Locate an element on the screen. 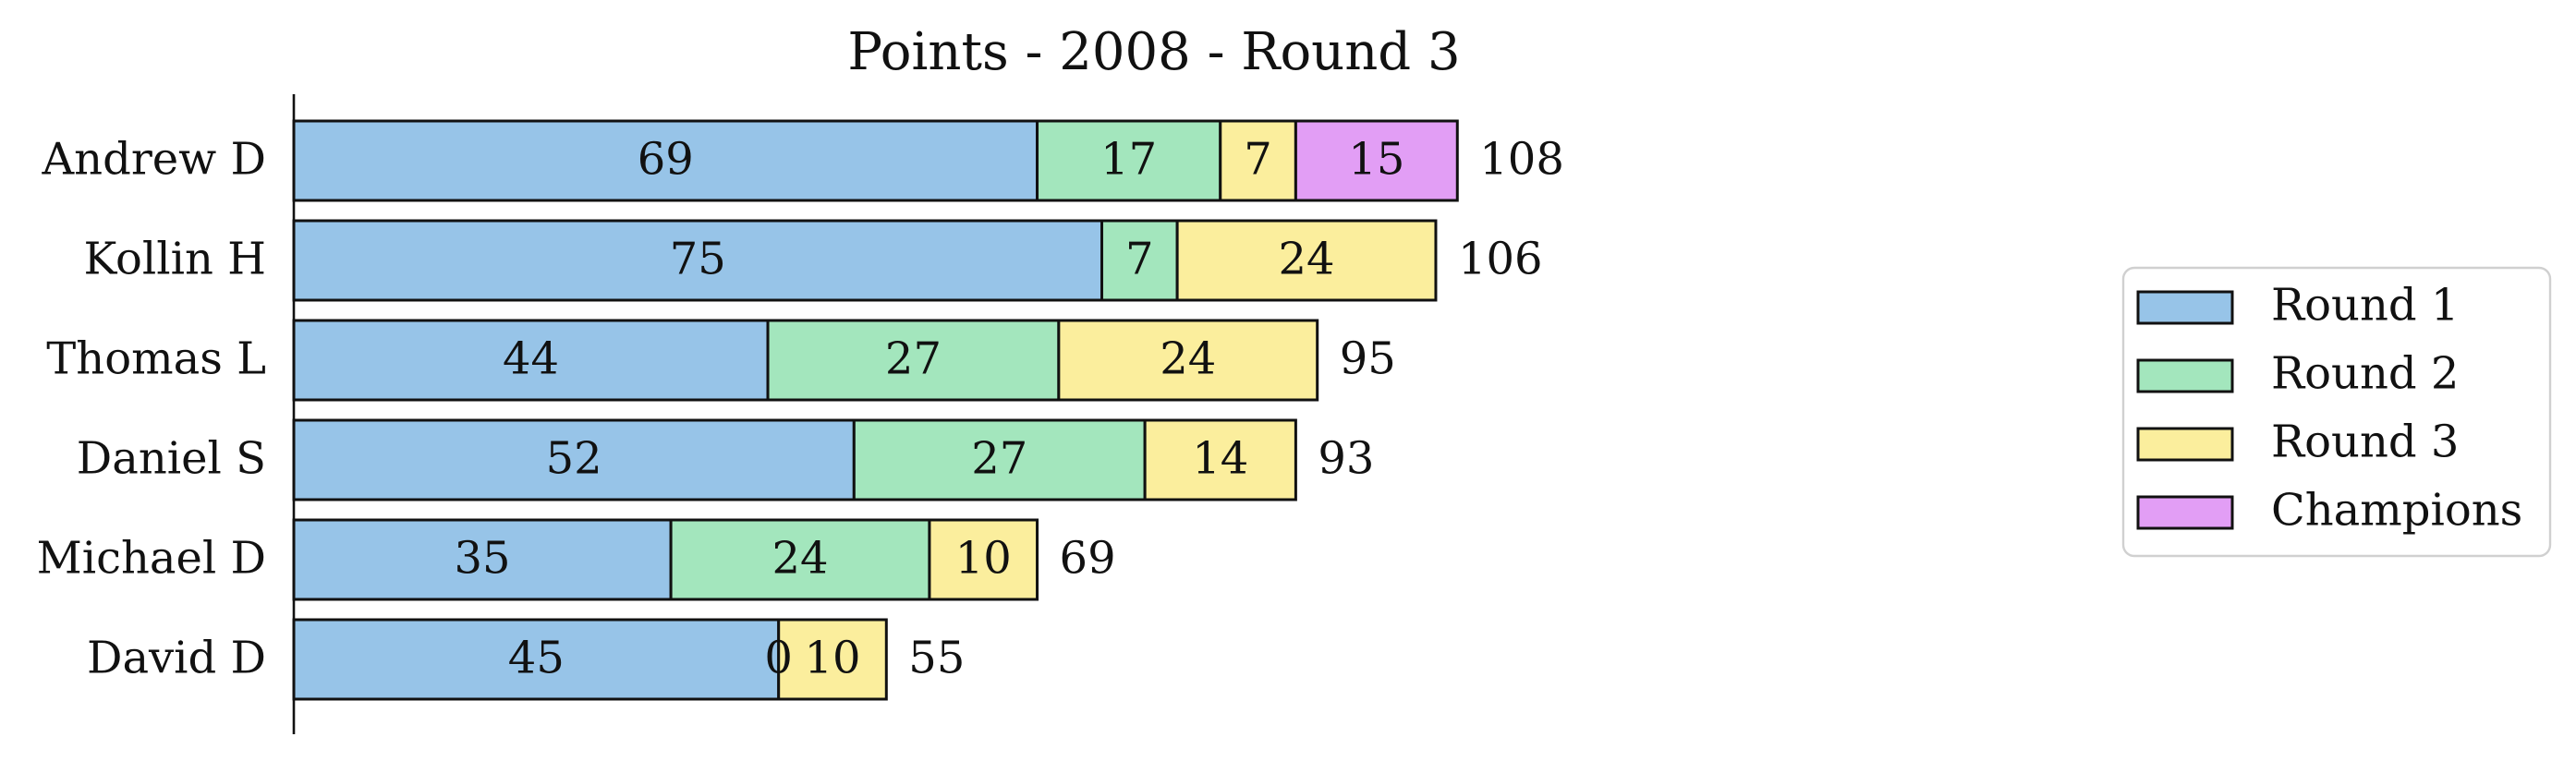 The height and width of the screenshot is (761, 2576). value-label-kollin-h-round-3: 24 is located at coordinates (1307, 260).